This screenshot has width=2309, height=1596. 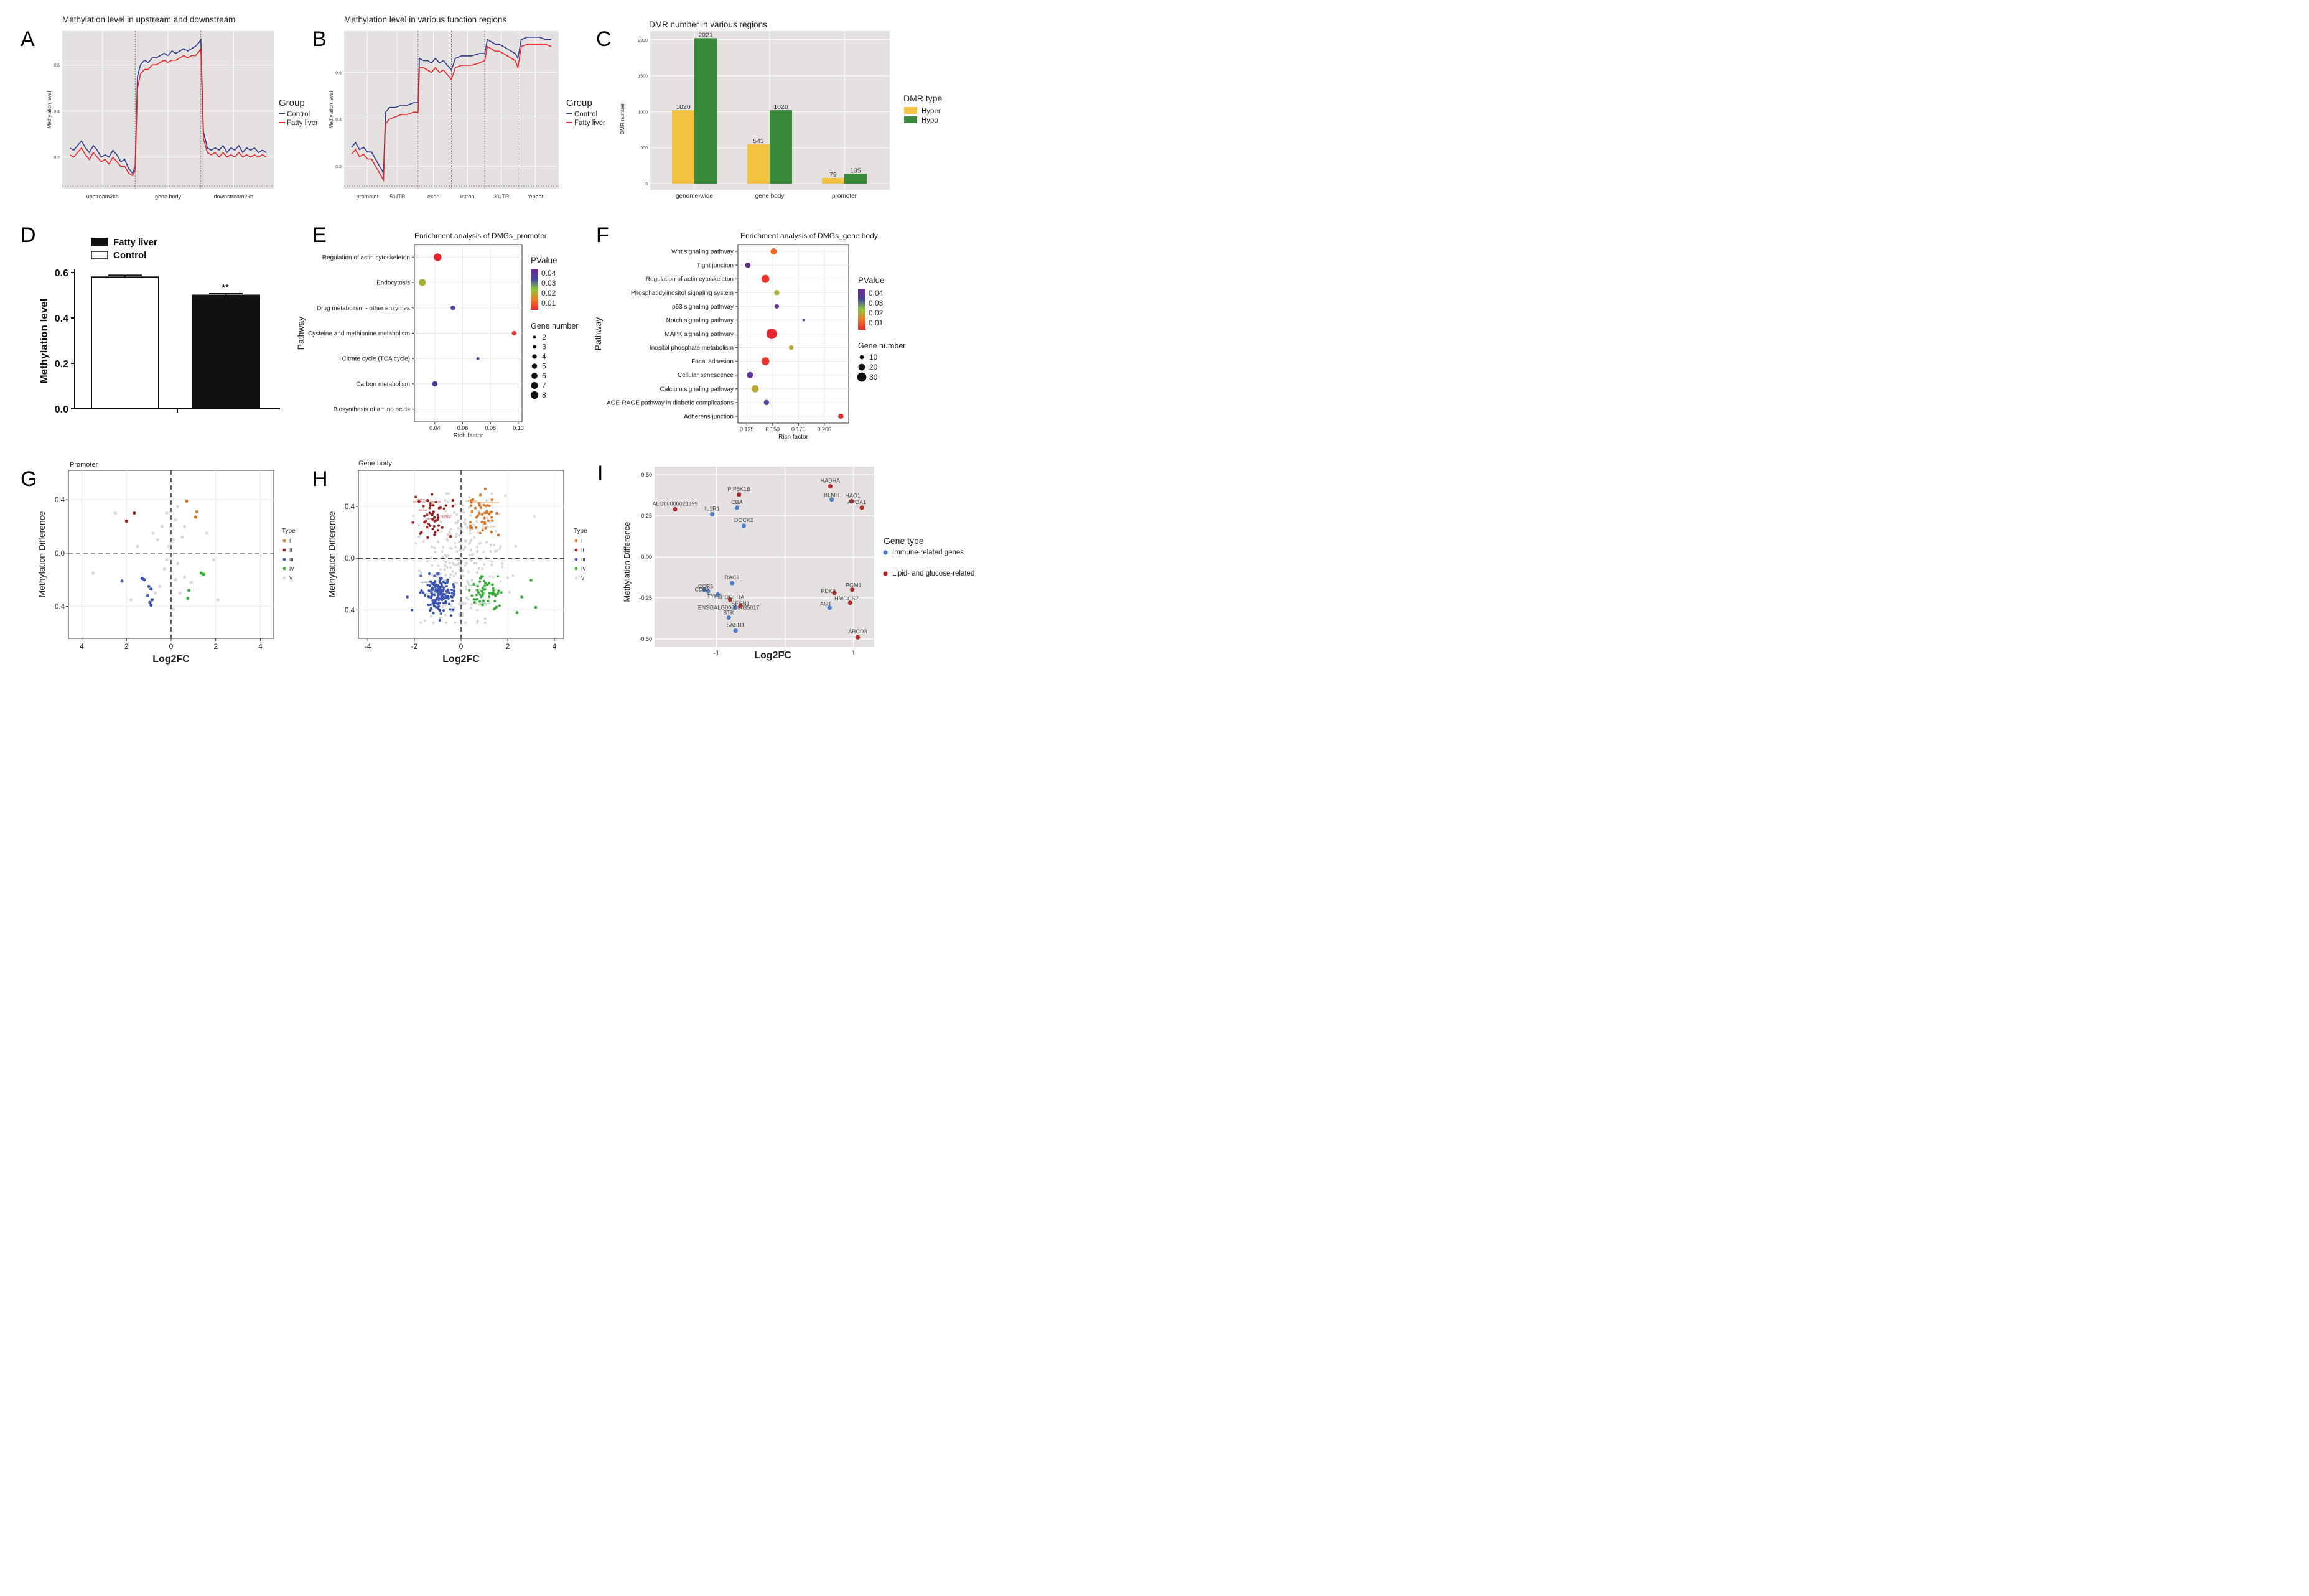 I want to click on y-axis-label: Pathway, so click(x=301, y=333).